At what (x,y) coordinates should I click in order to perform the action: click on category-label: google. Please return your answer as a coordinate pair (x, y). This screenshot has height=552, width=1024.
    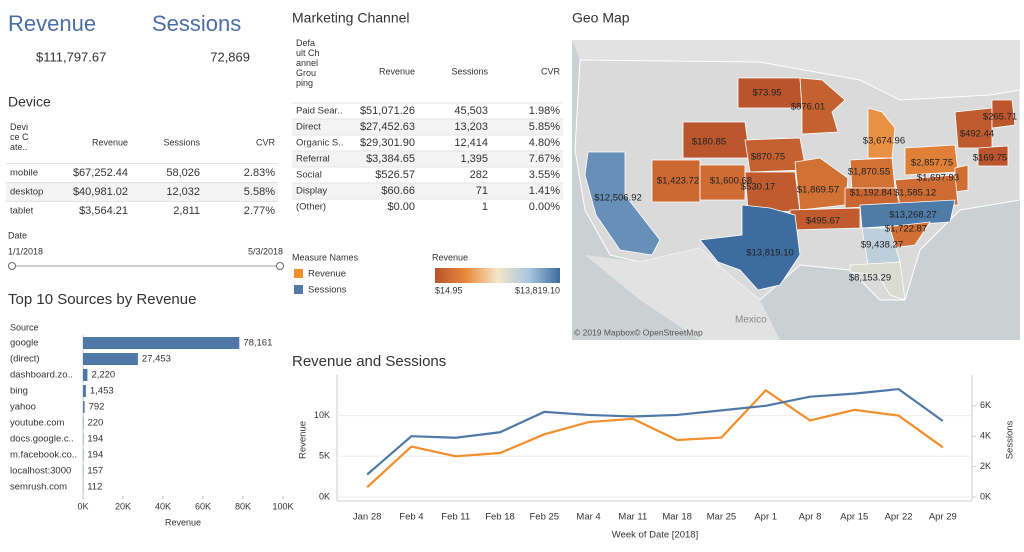
    Looking at the image, I should click on (24, 343).